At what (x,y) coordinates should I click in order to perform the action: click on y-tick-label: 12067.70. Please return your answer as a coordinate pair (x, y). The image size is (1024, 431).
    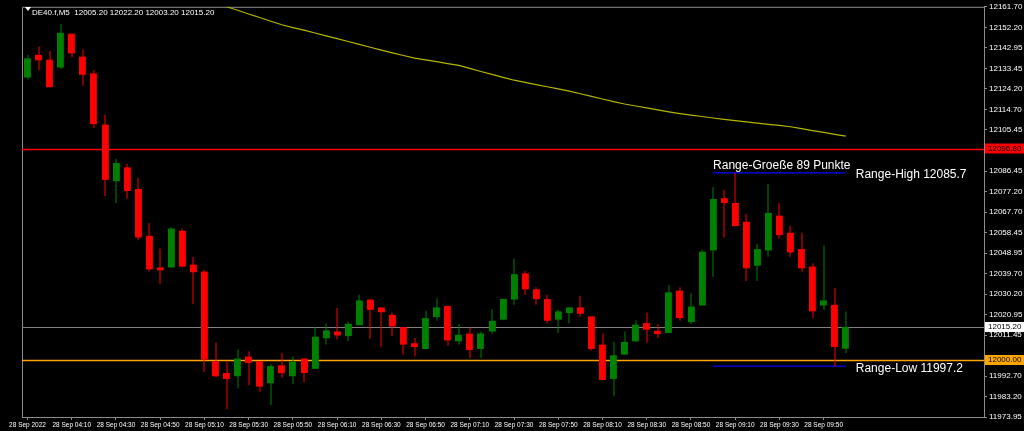
    Looking at the image, I should click on (1006, 212).